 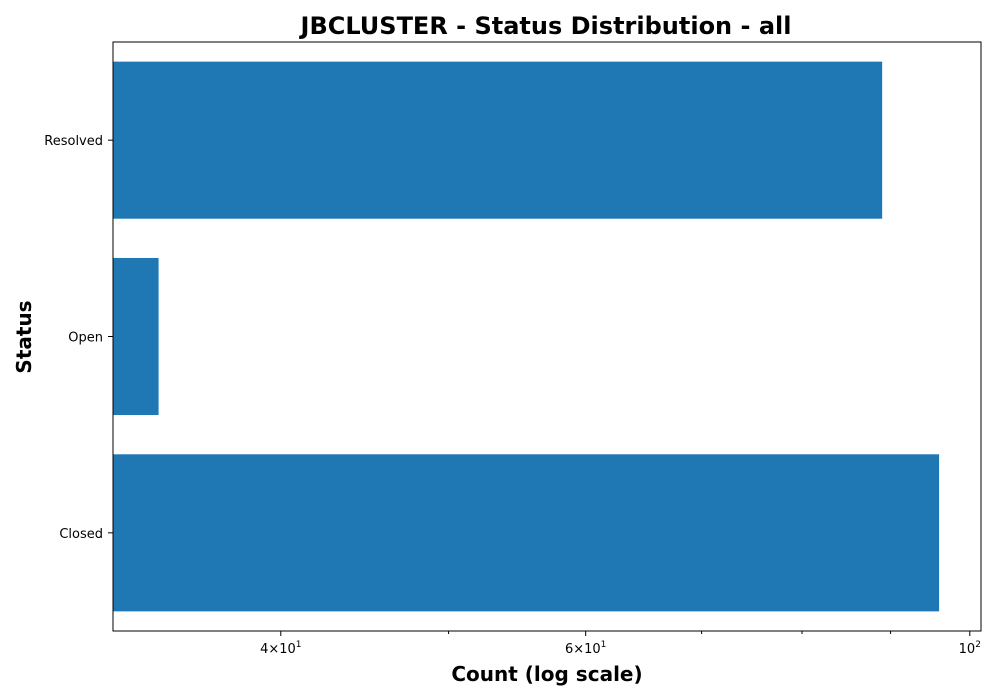 I want to click on bar-open, so click(x=136, y=336).